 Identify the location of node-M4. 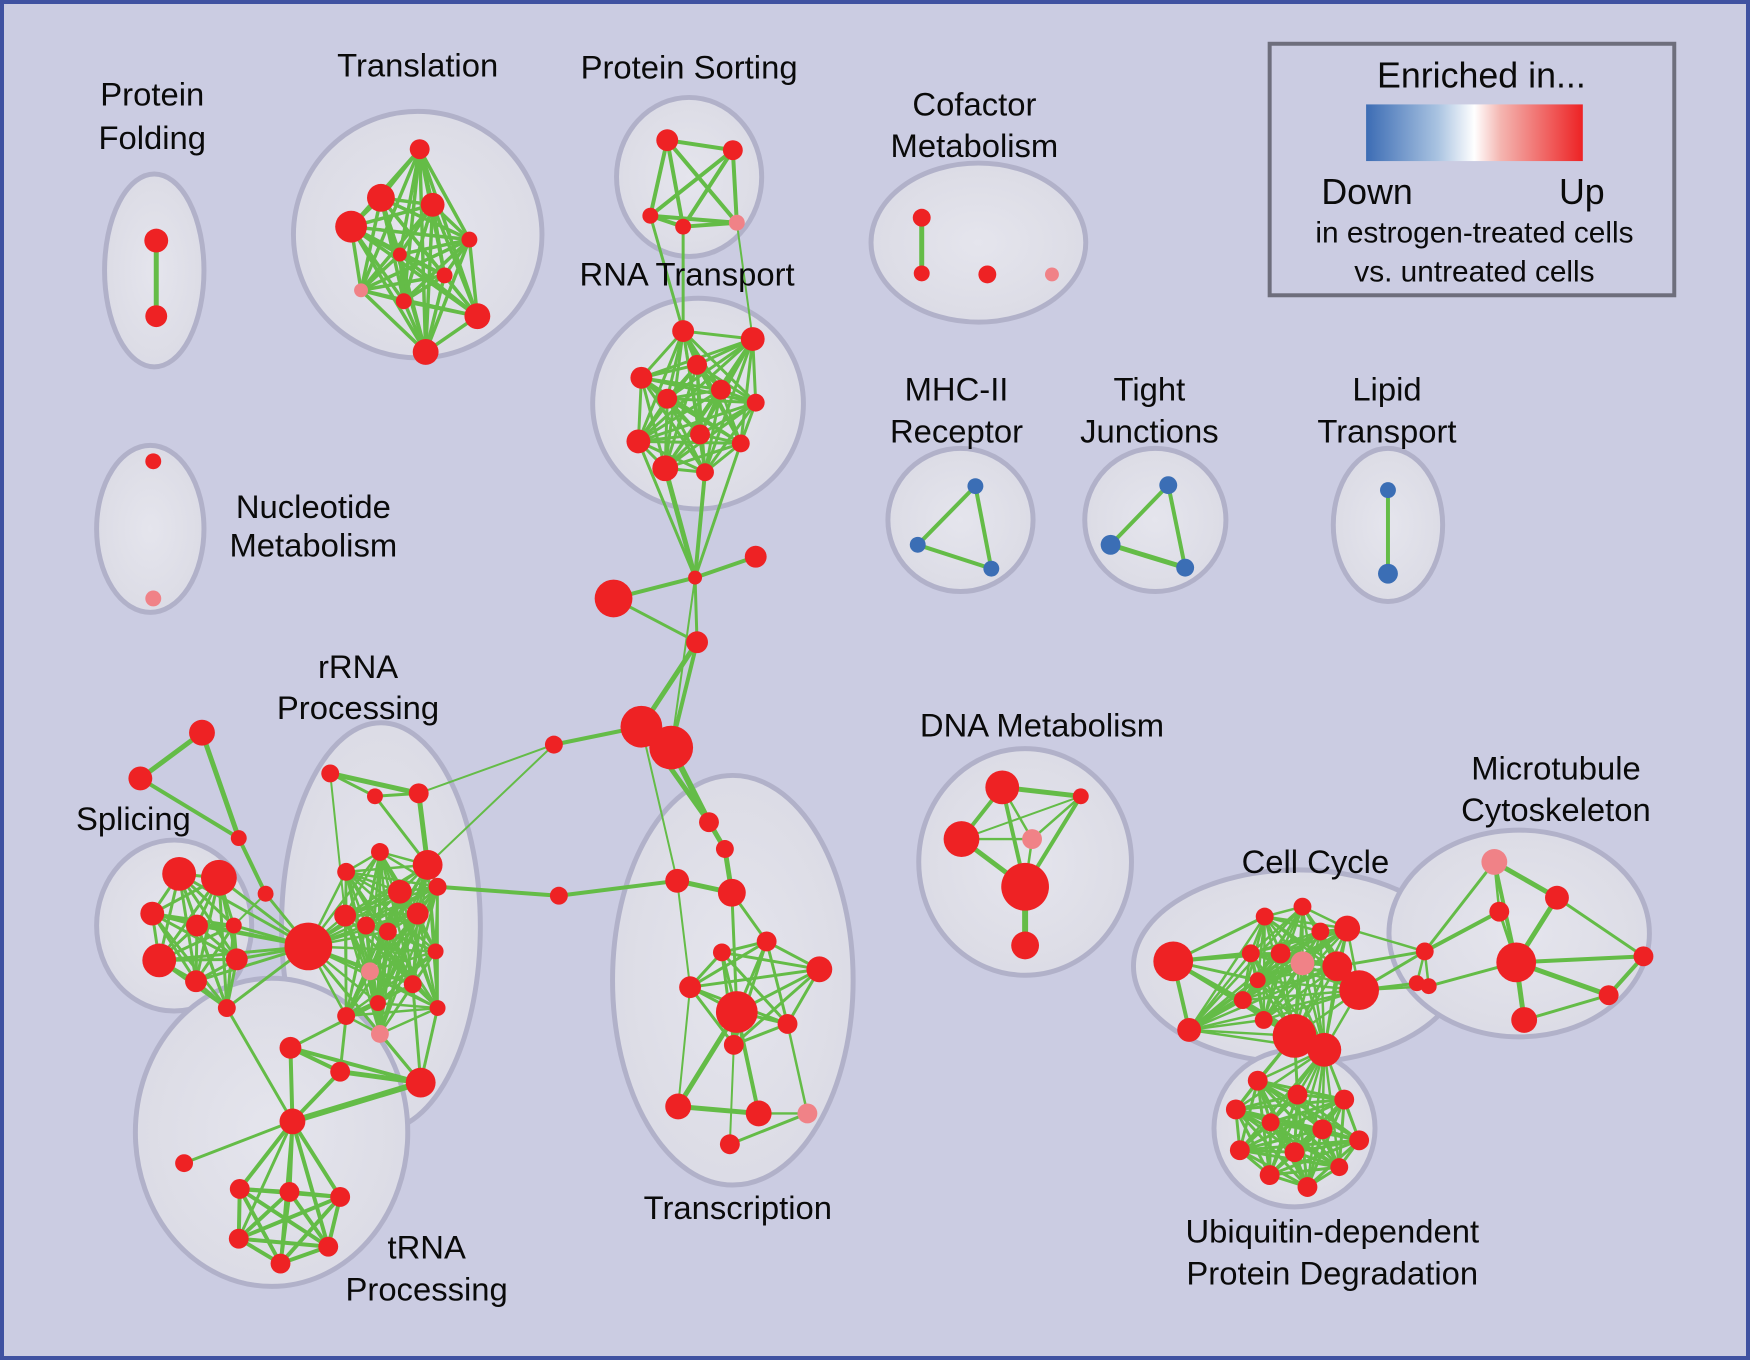
(1516, 962).